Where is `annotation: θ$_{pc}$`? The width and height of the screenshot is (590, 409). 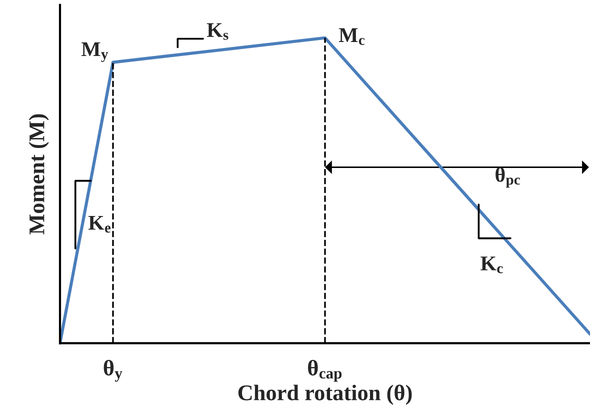
annotation: θ$_{pc}$ is located at coordinates (508, 177).